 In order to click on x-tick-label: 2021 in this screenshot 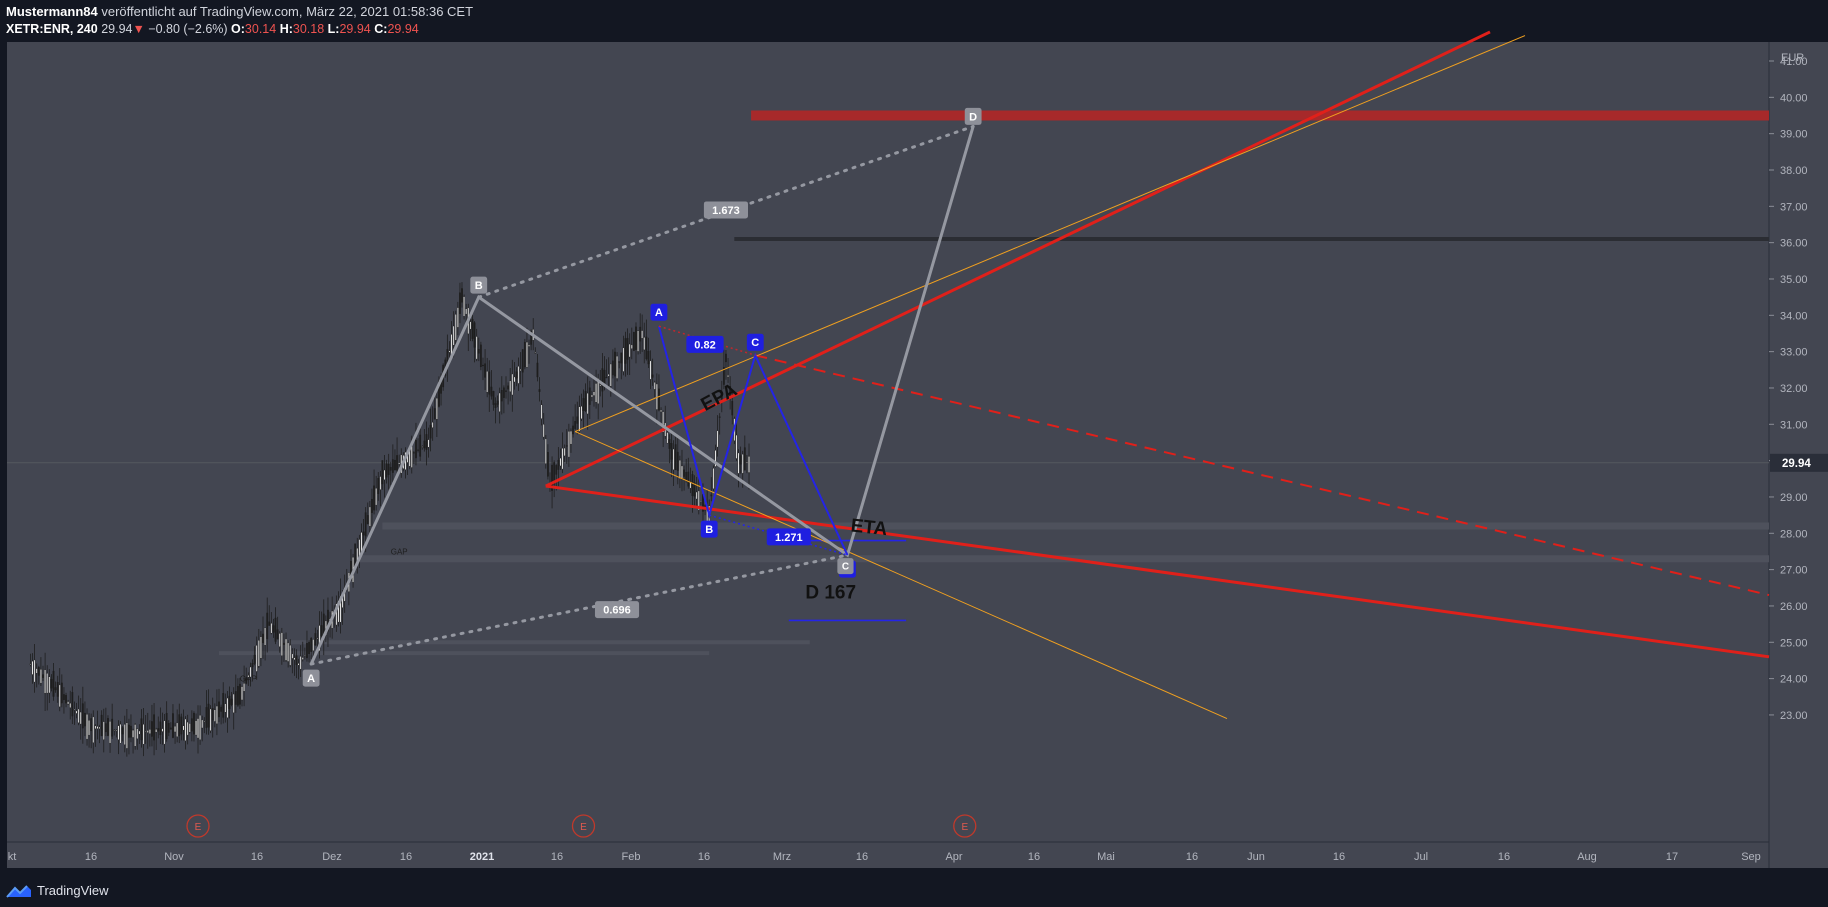, I will do `click(482, 857)`.